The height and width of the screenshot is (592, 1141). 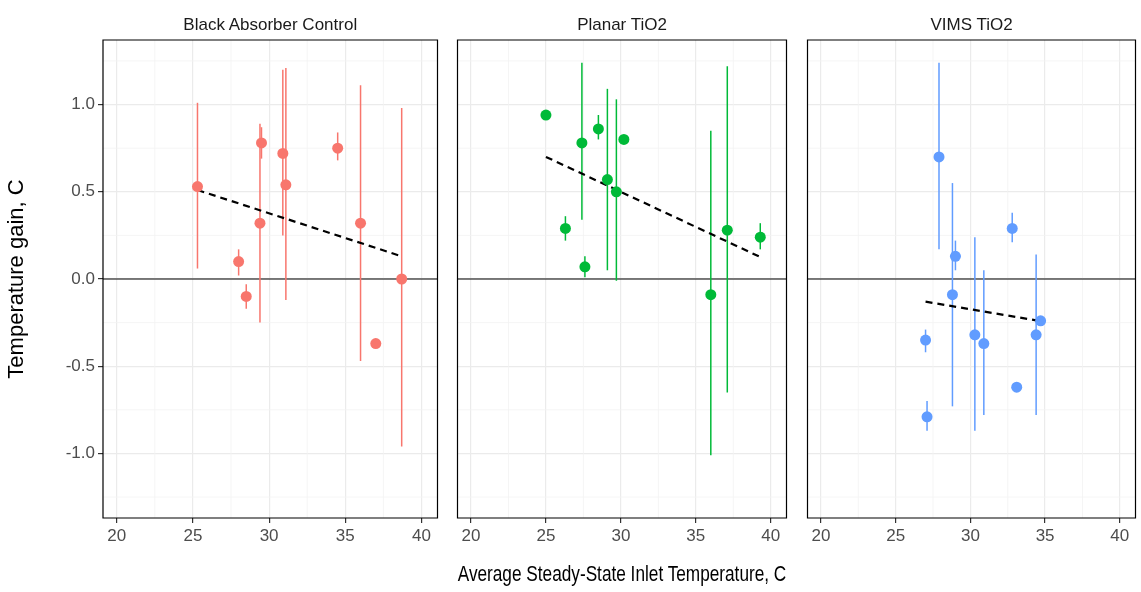 I want to click on y-tick-label: 0.0, so click(x=83, y=278).